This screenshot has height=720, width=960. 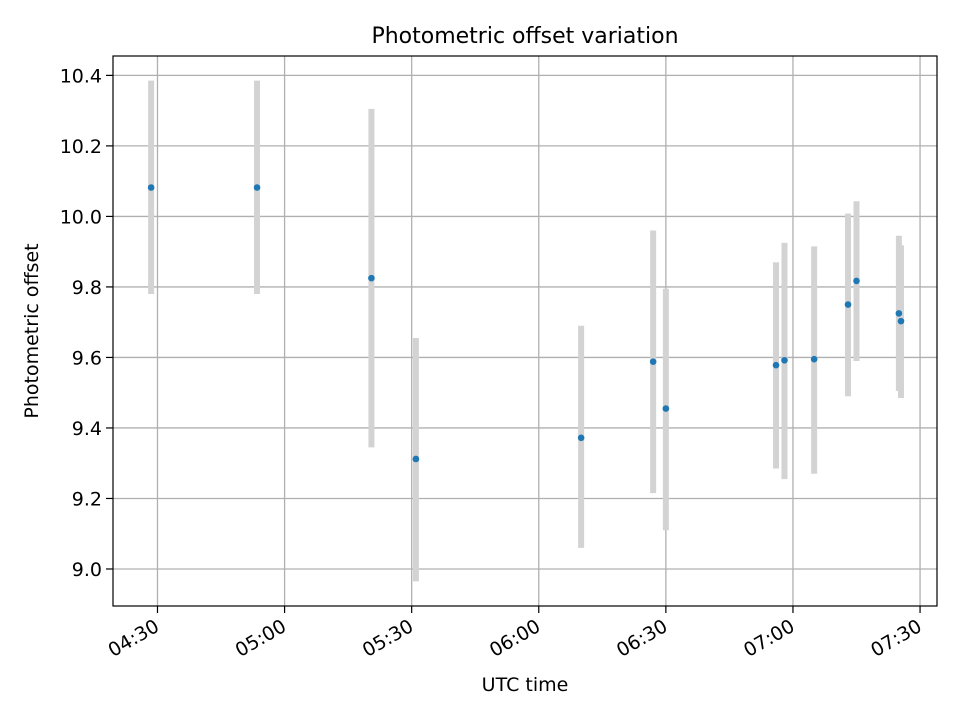 I want to click on y-tick-label: 10.0, so click(x=81, y=217).